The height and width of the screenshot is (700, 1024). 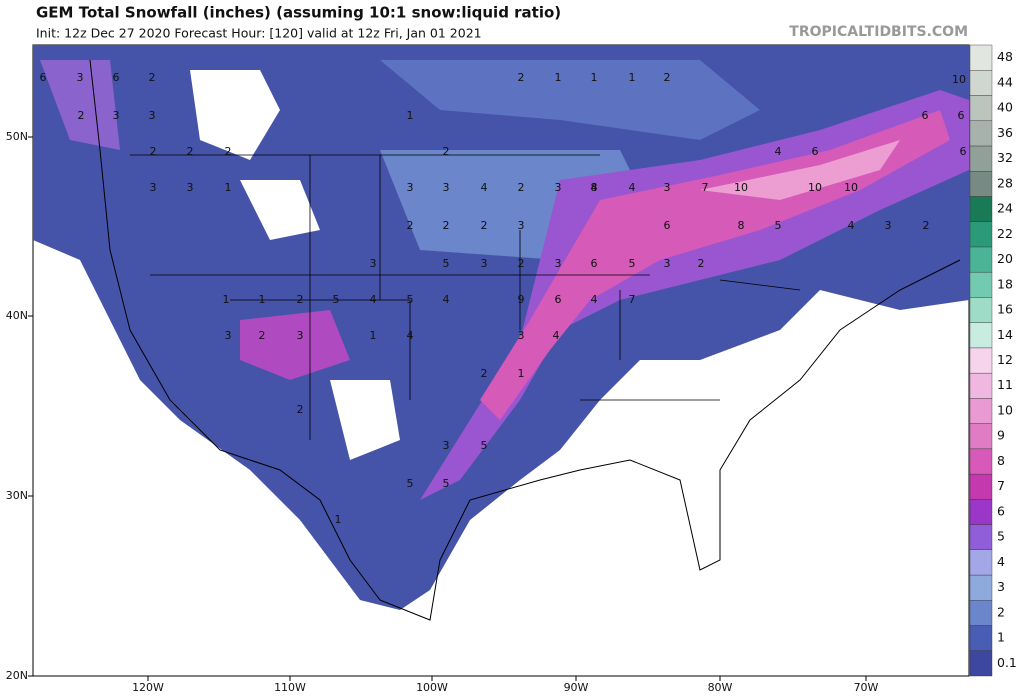 What do you see at coordinates (720, 687) in the screenshot?
I see `lon-label: 80W` at bounding box center [720, 687].